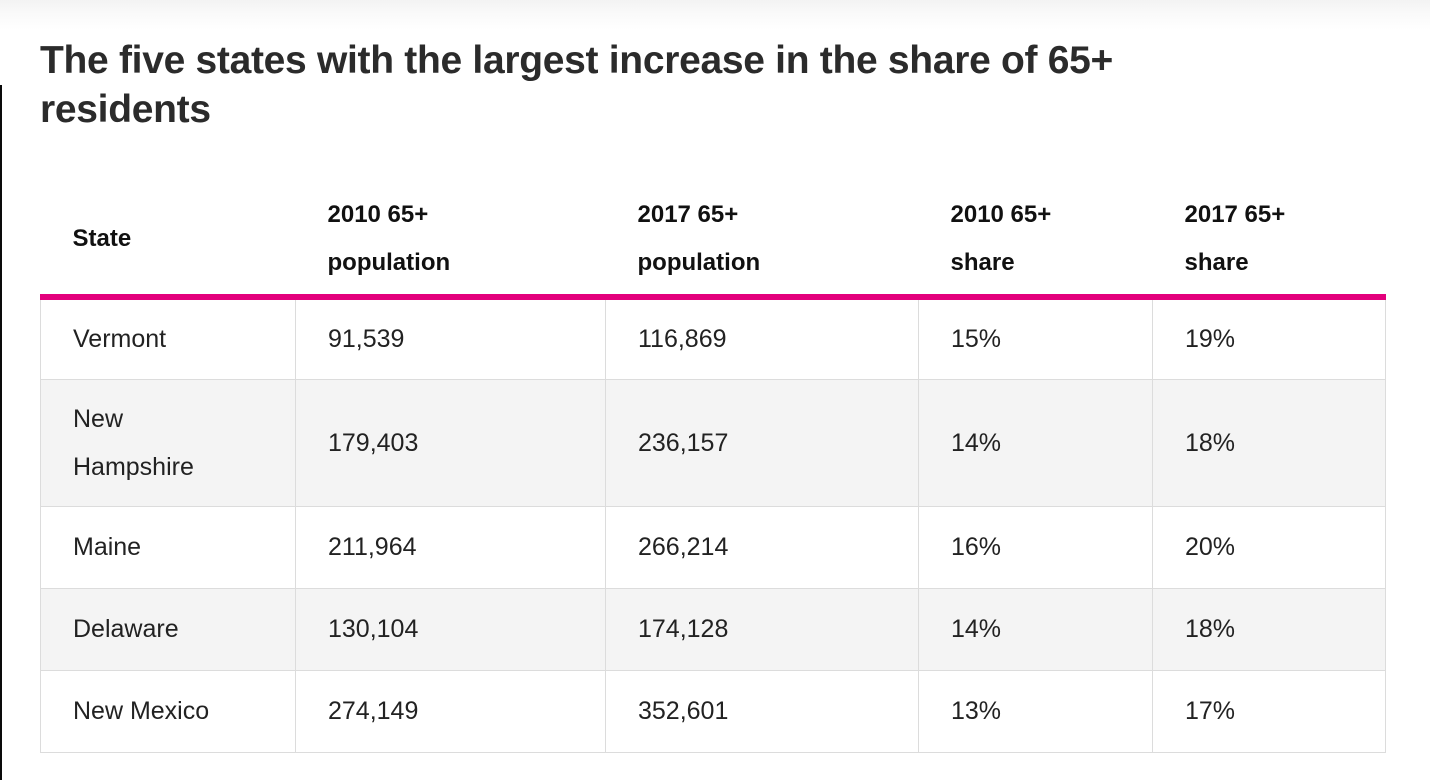 This screenshot has height=780, width=1430. What do you see at coordinates (1269, 242) in the screenshot?
I see `column-header-share-2017: 2017 65+ share` at bounding box center [1269, 242].